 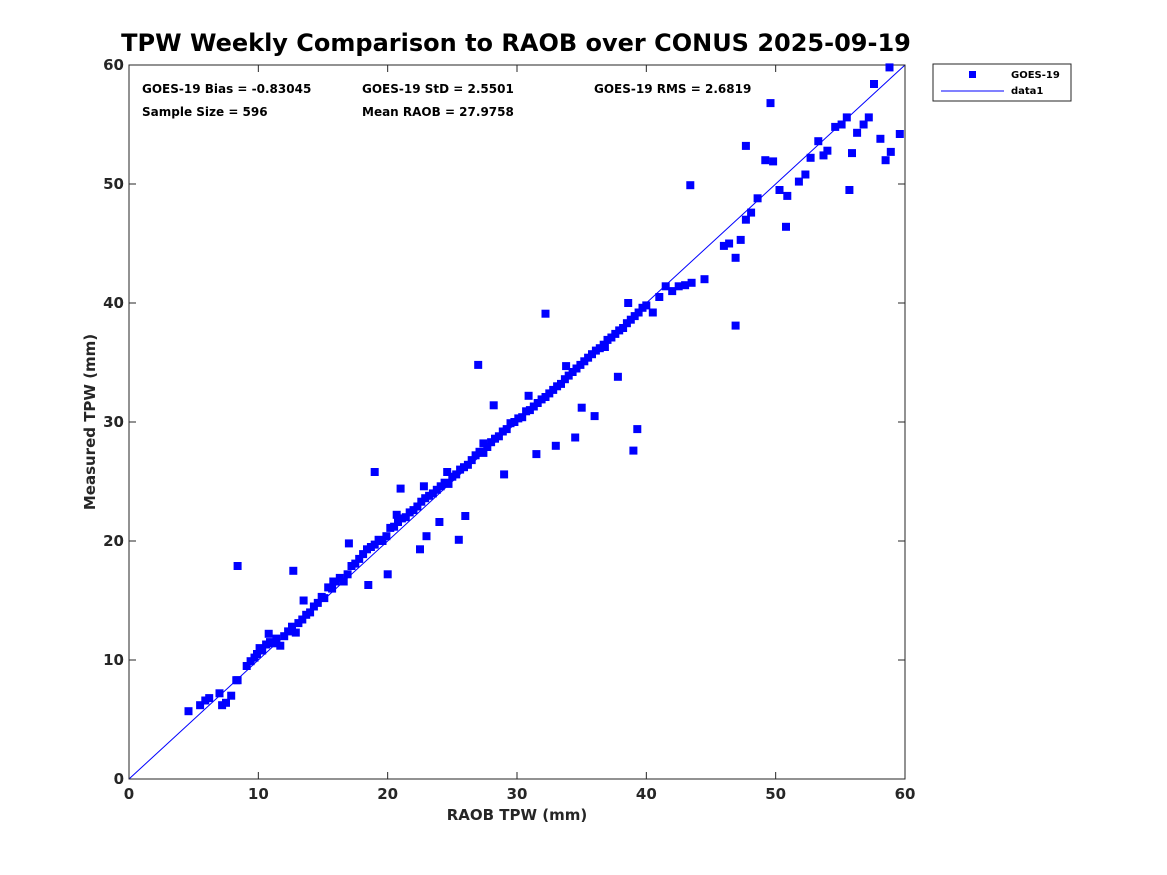 I want to click on legend: GOES-19 data1, so click(x=1002, y=82).